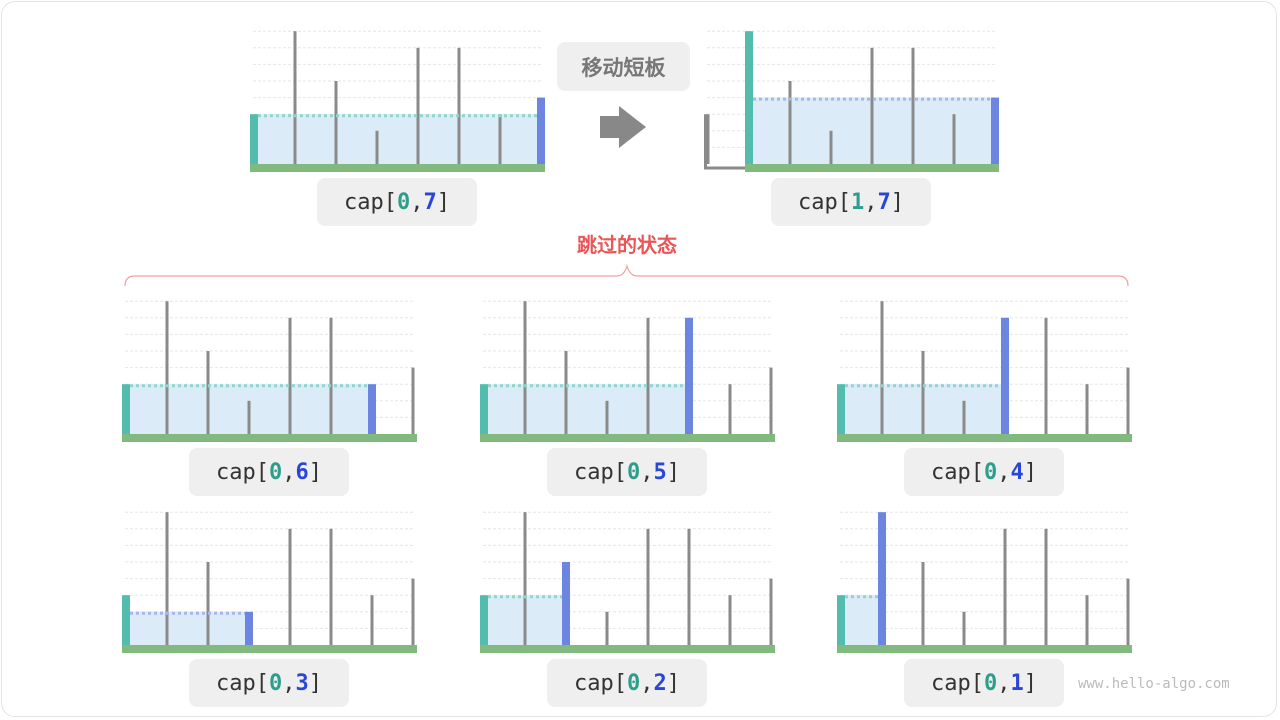 The image size is (1280, 720). I want to click on excluded-ground, so click(726, 142).